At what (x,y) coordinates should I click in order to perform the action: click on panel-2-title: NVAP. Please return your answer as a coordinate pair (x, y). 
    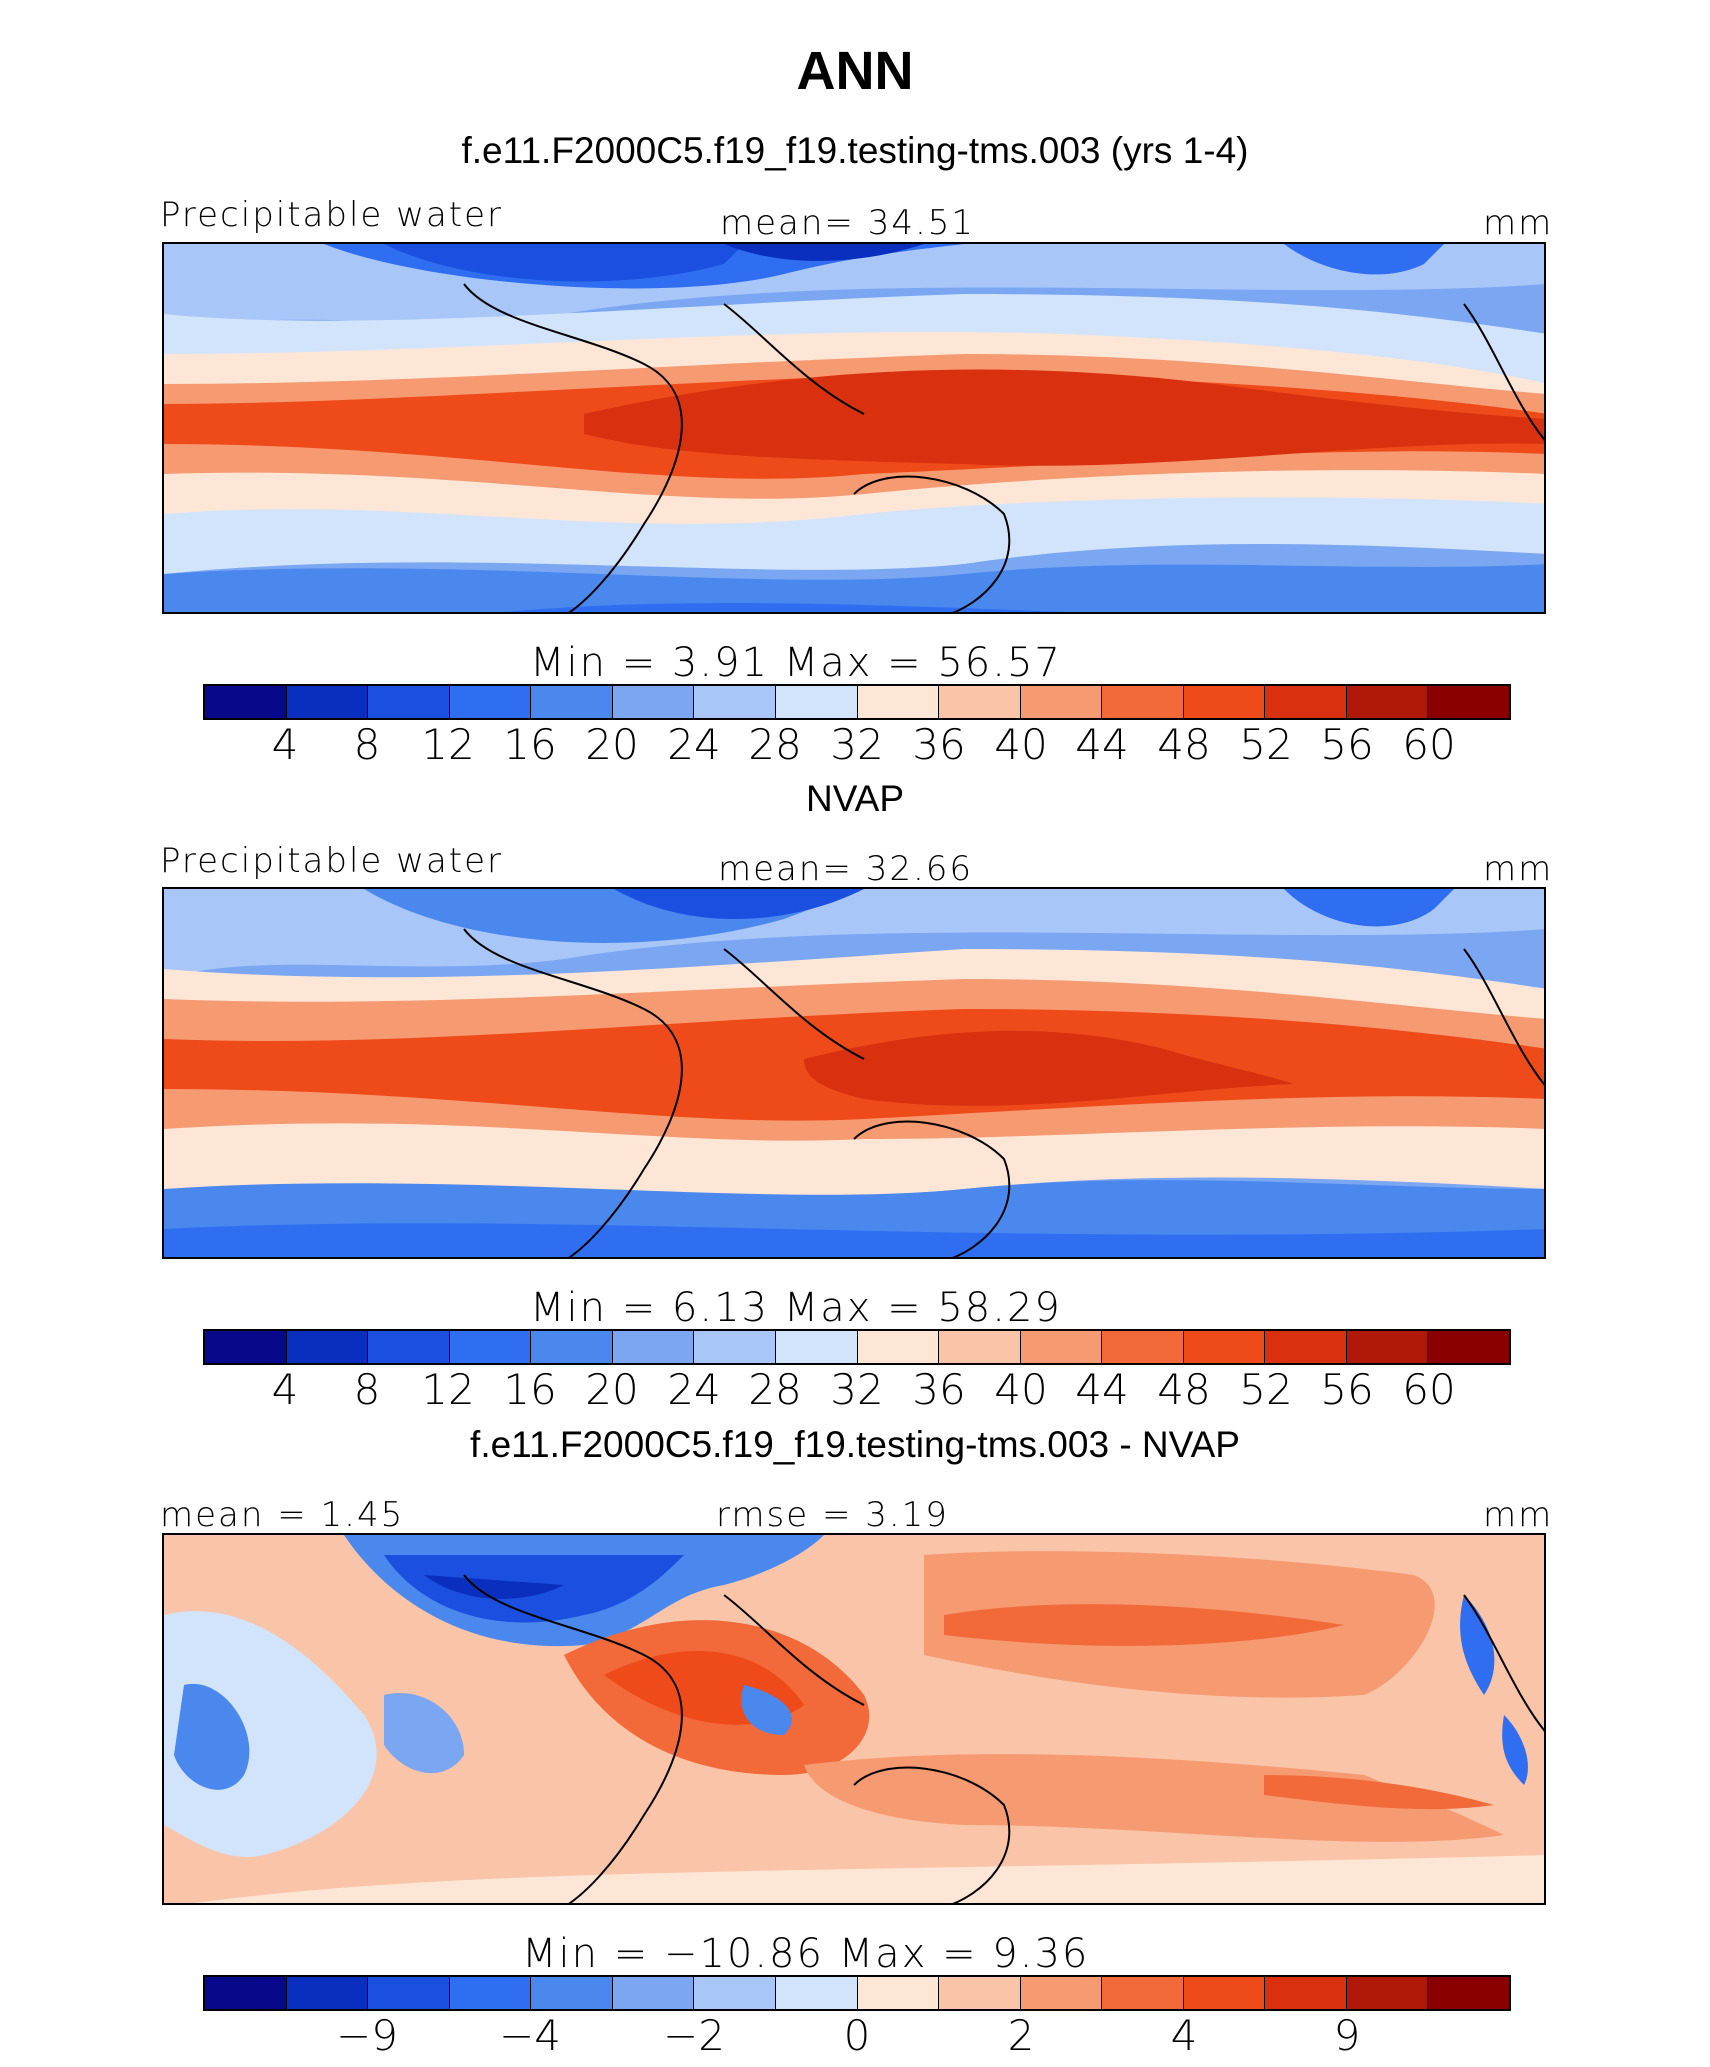
    Looking at the image, I should click on (854, 798).